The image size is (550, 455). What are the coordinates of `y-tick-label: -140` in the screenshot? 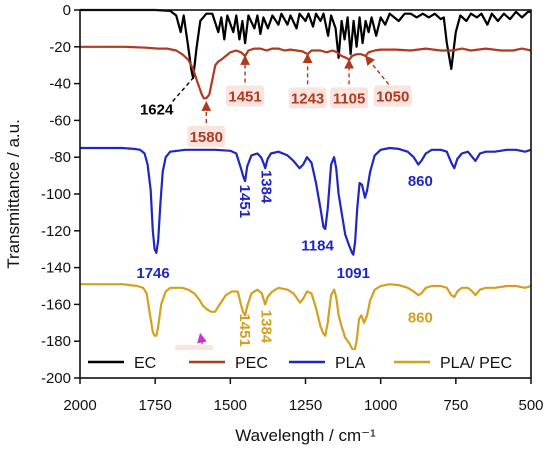 It's located at (56, 268).